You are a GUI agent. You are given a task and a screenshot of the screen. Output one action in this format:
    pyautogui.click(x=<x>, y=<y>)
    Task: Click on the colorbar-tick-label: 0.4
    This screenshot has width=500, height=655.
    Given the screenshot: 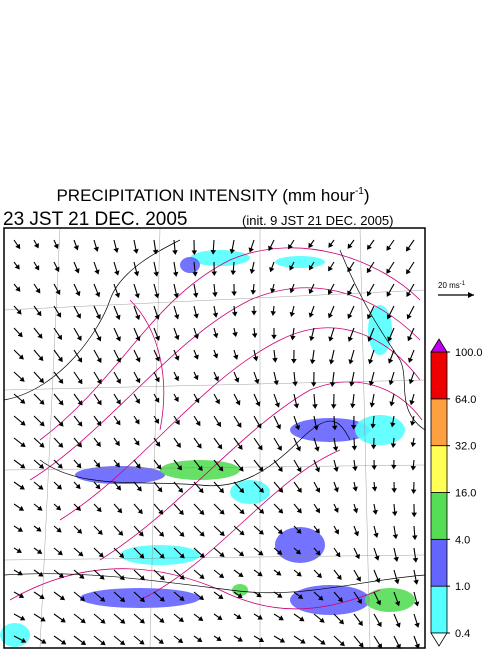 What is the action you would take?
    pyautogui.click(x=462, y=634)
    